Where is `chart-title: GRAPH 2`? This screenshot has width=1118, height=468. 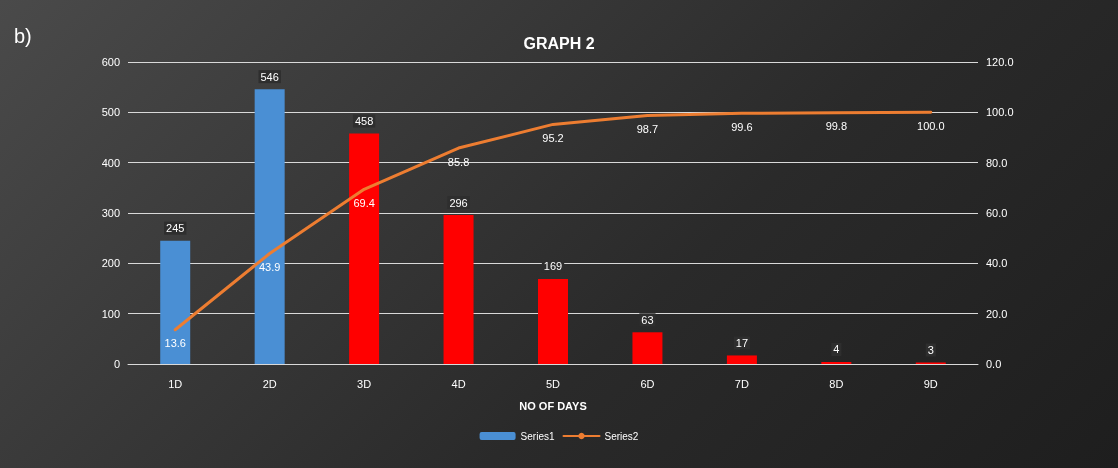
chart-title: GRAPH 2 is located at coordinates (559, 43).